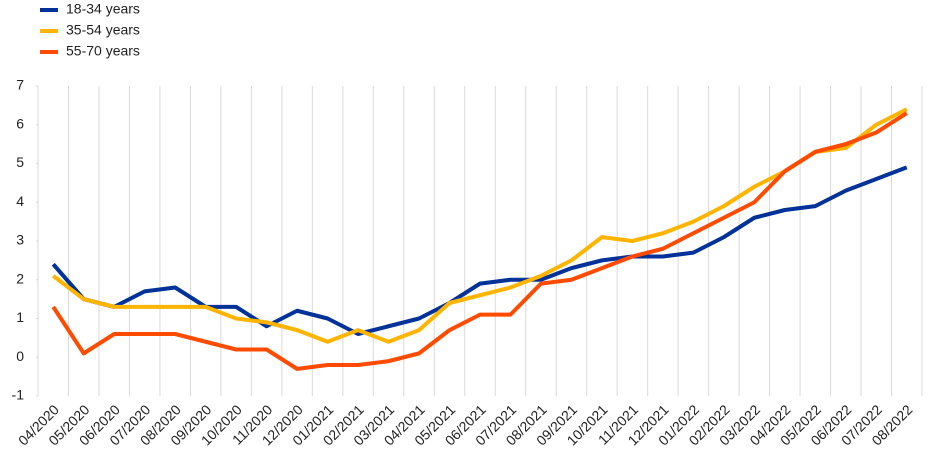  Describe the element at coordinates (20, 162) in the screenshot. I see `y-tick-label: 5` at that location.